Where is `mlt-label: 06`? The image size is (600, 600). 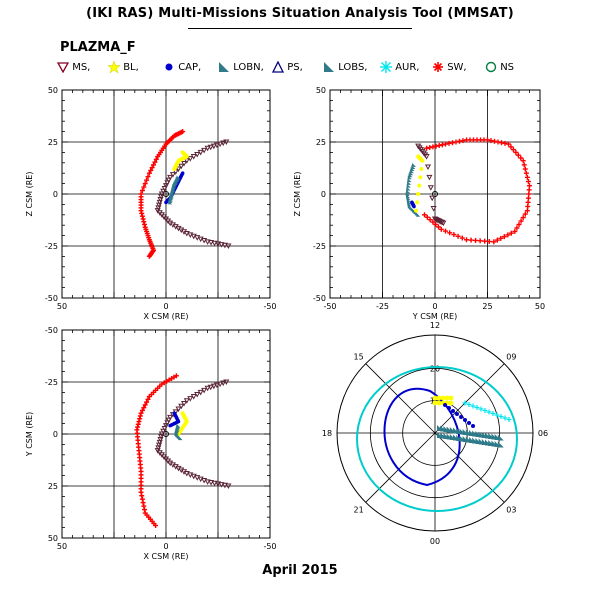 mlt-label: 06 is located at coordinates (543, 433).